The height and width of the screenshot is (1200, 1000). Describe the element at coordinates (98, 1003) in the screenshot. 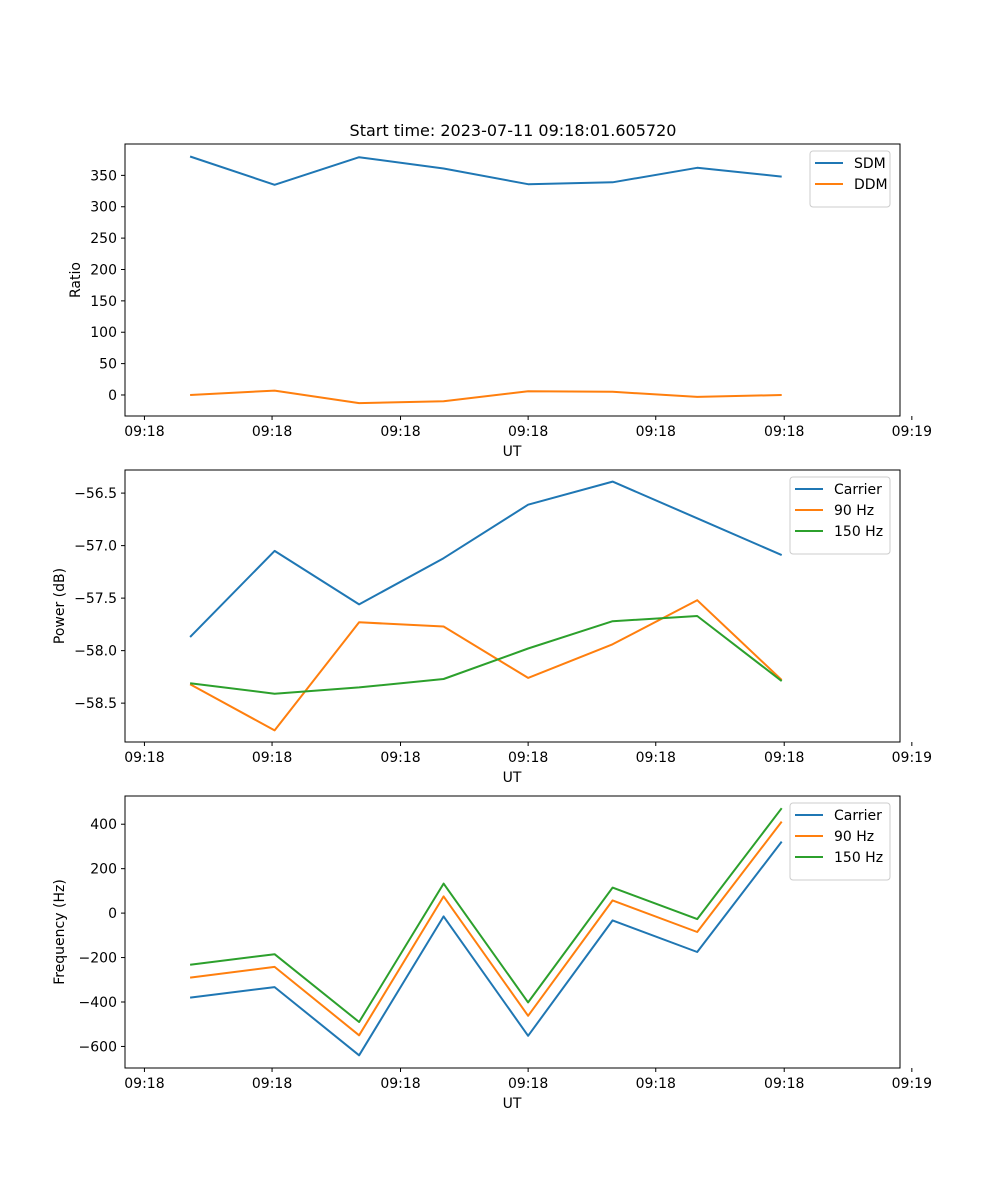

I see `y-tick-label: −400` at that location.